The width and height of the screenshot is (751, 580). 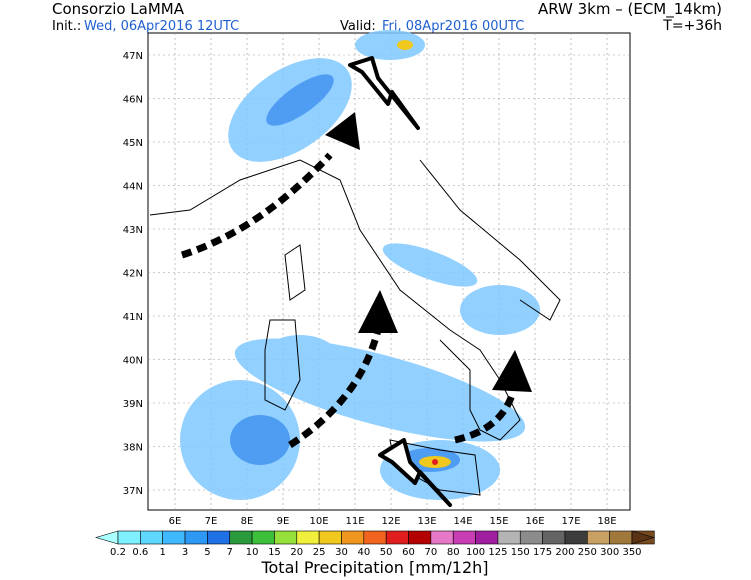 What do you see at coordinates (319, 552) in the screenshot?
I see `colorbar-label: 25` at bounding box center [319, 552].